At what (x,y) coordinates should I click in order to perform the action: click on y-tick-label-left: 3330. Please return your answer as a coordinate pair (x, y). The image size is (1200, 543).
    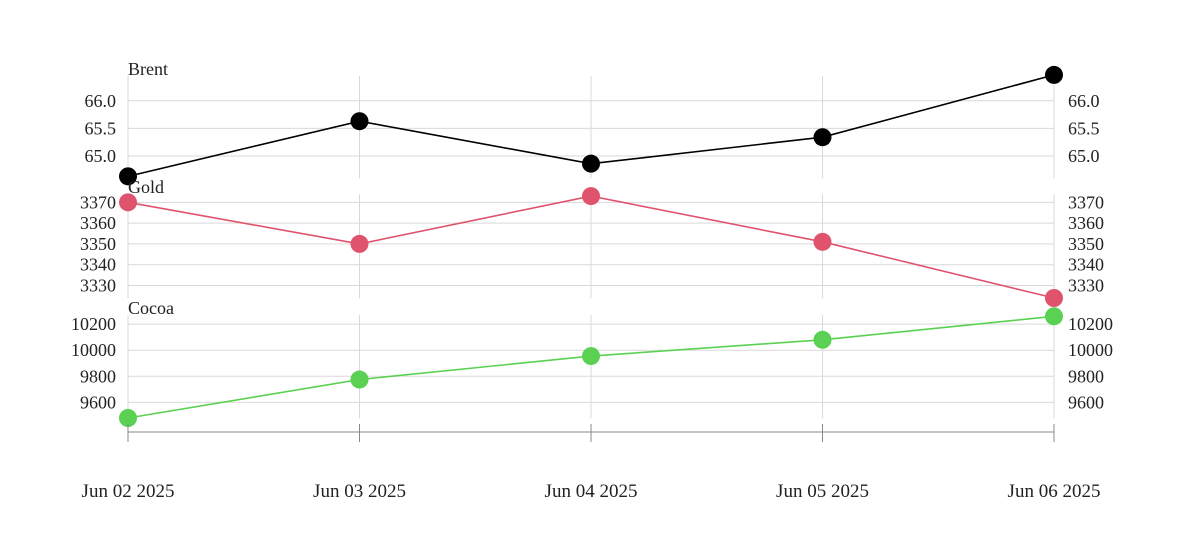
    Looking at the image, I should click on (98, 286).